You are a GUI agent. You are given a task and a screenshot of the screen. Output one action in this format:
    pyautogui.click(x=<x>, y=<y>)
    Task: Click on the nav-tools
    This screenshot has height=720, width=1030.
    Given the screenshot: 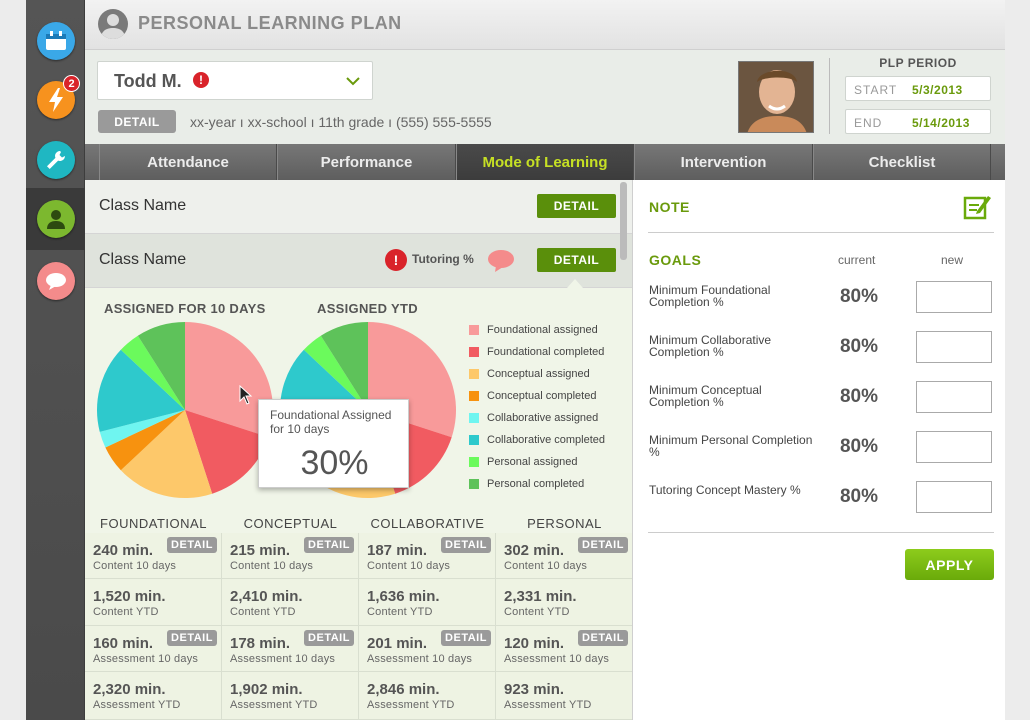 What is the action you would take?
    pyautogui.click(x=55, y=160)
    